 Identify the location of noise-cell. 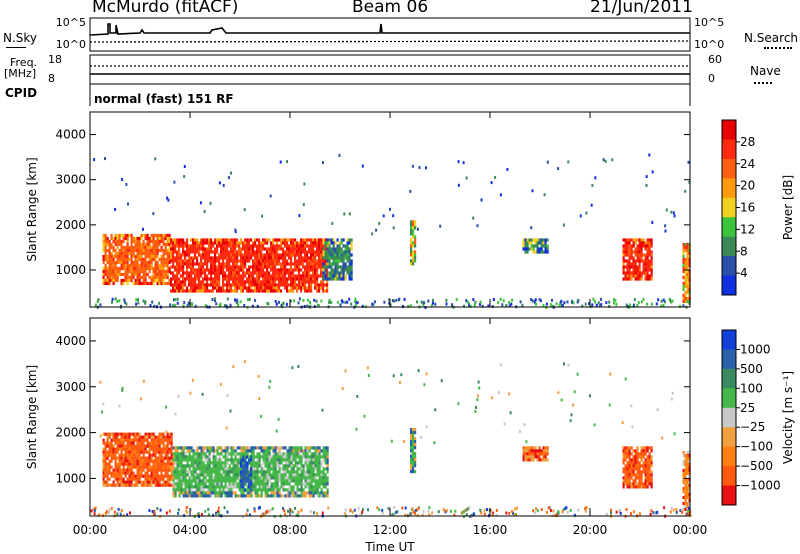
(531, 228).